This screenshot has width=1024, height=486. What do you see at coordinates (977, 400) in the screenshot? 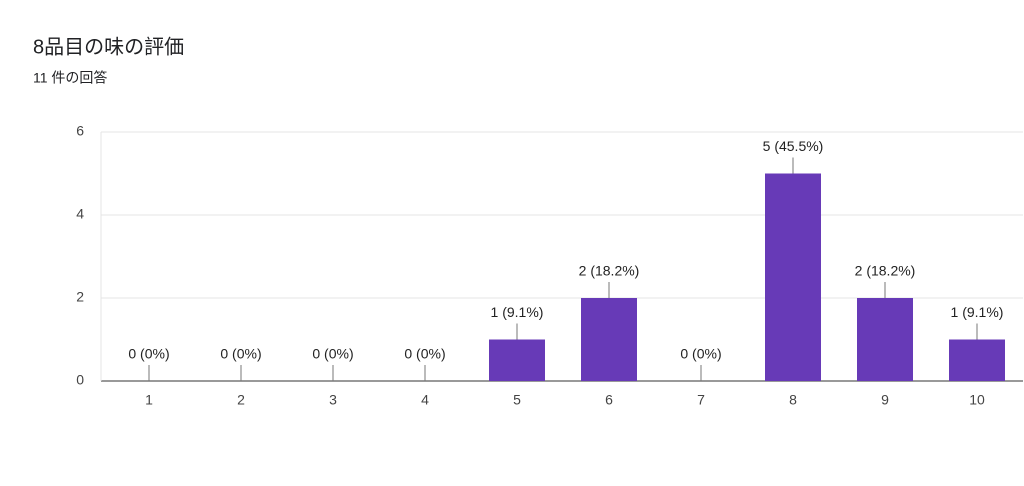
I see `x-tick-label: 10` at bounding box center [977, 400].